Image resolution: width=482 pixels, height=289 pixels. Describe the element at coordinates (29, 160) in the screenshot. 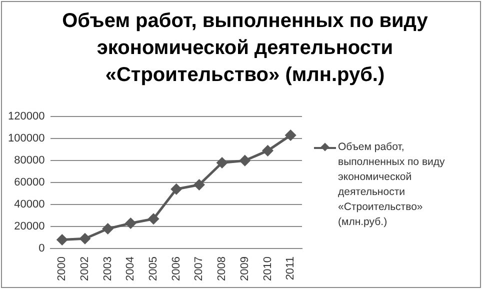

I see `y-tick-label: 80000` at that location.